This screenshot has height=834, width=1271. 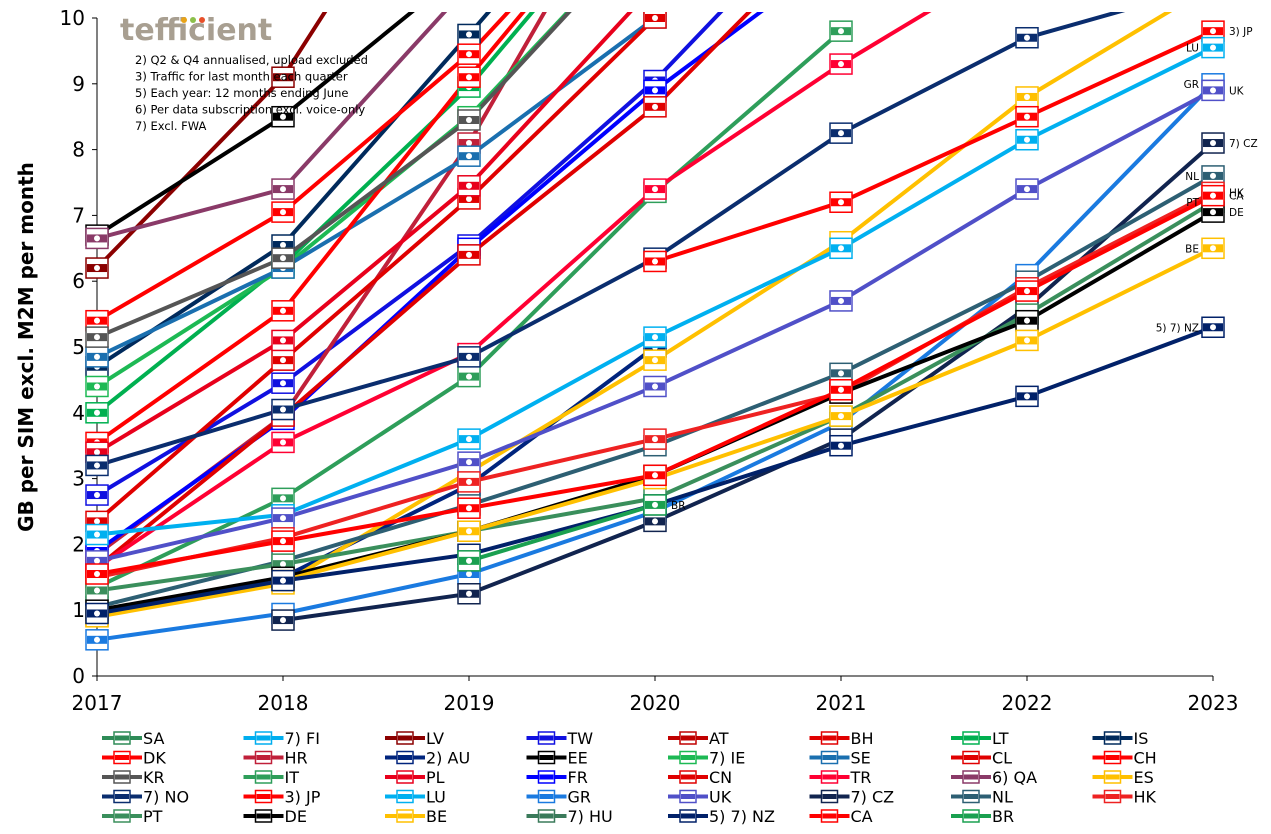 What do you see at coordinates (416, 816) in the screenshot?
I see `legend-item: BE` at bounding box center [416, 816].